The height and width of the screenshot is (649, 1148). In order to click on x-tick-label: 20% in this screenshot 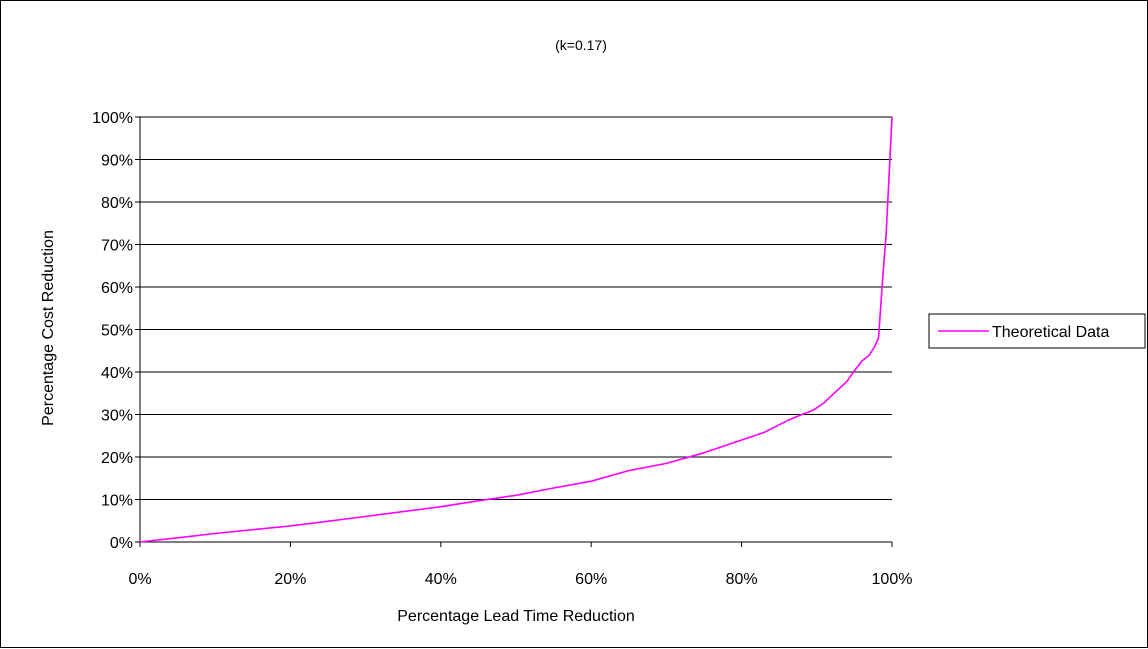, I will do `click(290, 579)`.